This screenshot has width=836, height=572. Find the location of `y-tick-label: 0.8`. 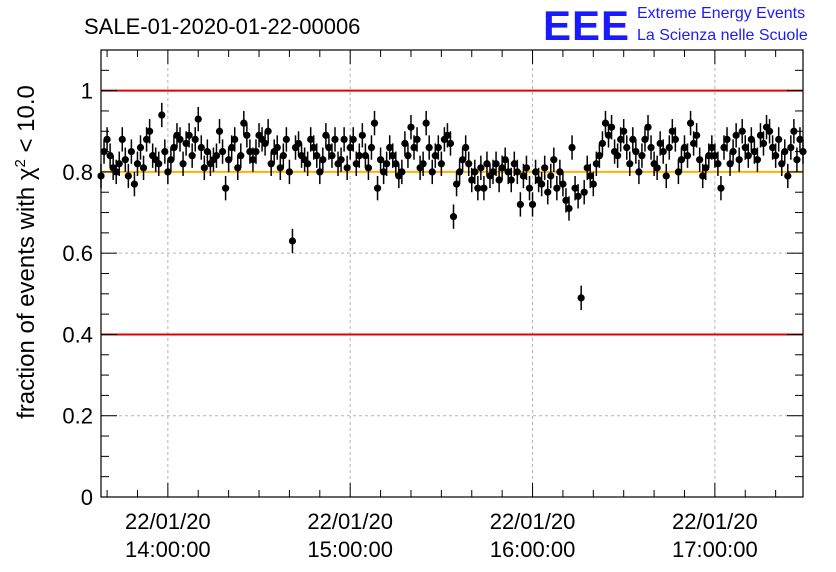

y-tick-label: 0.8 is located at coordinates (77, 172).